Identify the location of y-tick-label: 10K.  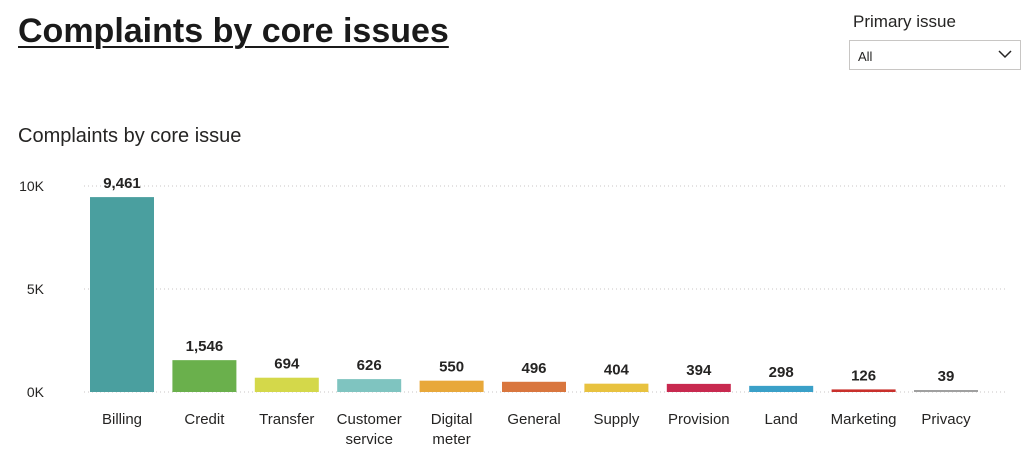
(32, 186).